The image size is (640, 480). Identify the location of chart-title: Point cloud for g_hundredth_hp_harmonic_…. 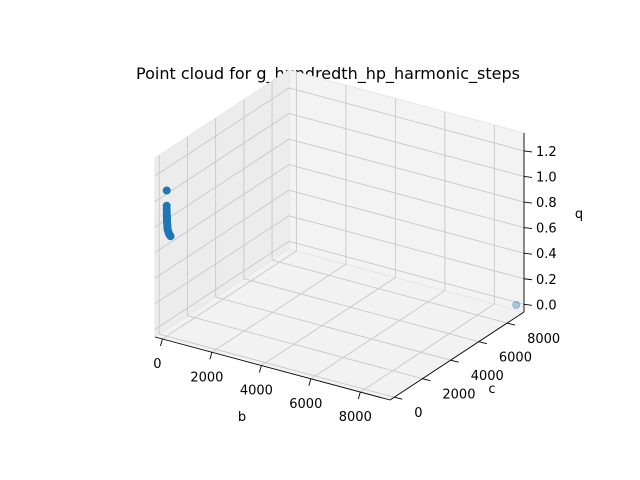
(328, 74).